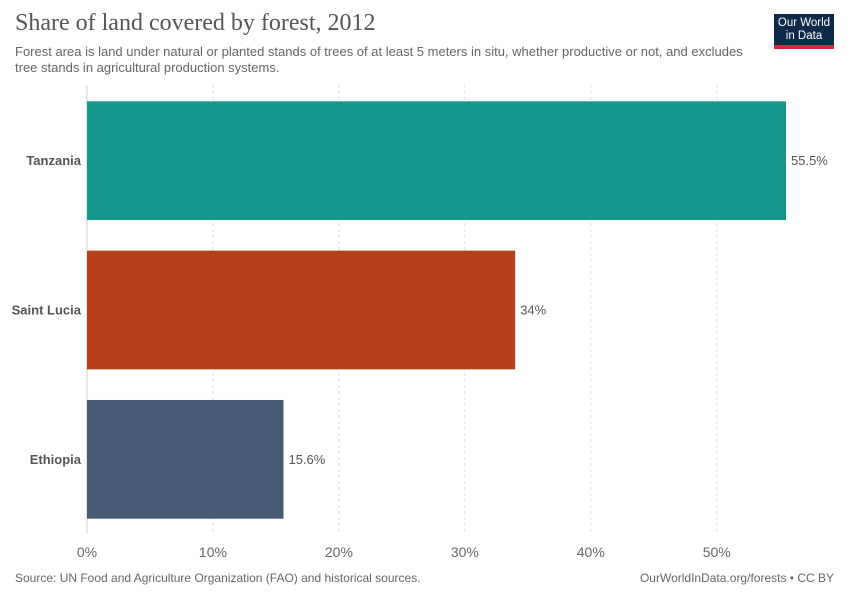  I want to click on logo-line-2: in Data, so click(804, 36).